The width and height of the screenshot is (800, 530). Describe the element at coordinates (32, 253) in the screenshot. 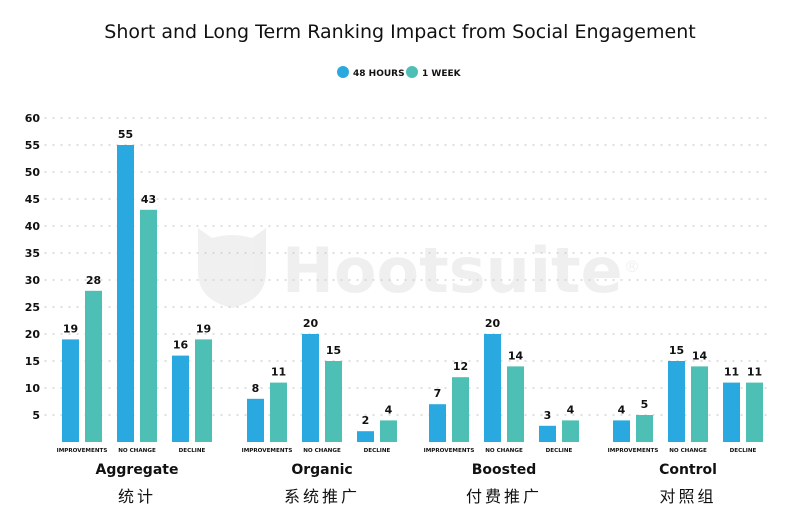

I see `y-tick-label: 35` at that location.